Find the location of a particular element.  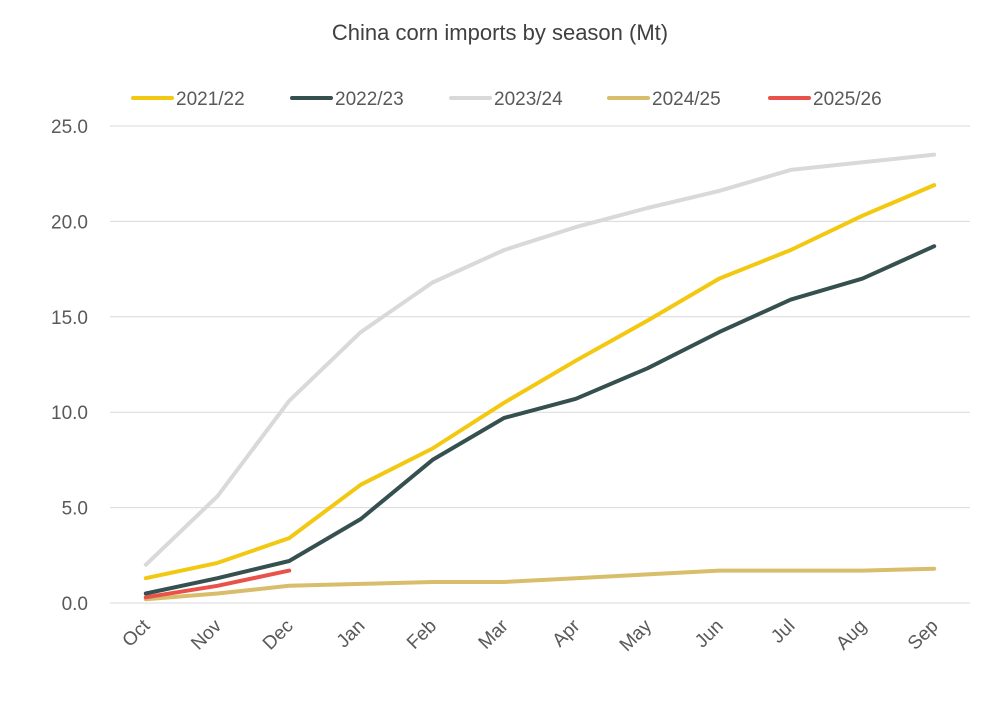

legend-label: 2023/24 is located at coordinates (528, 99).